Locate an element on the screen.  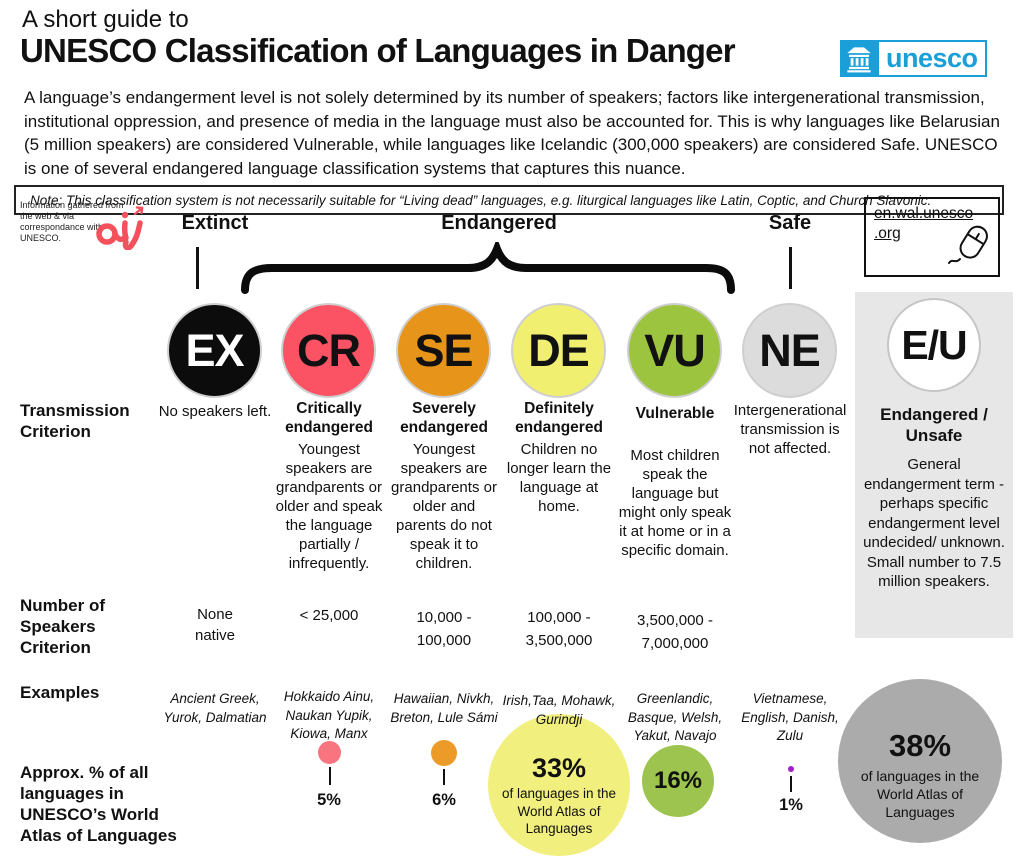
speakers-se: 10,000 - 100,000 is located at coordinates (444, 629).